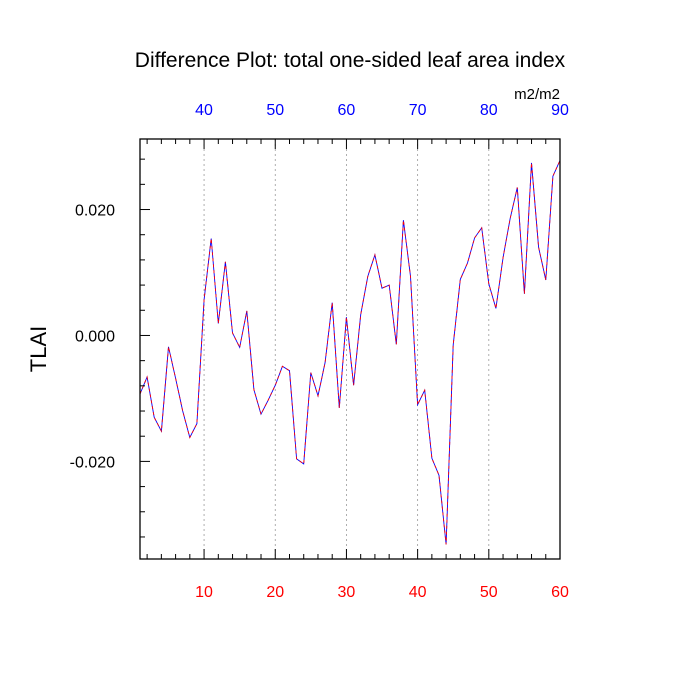  Describe the element at coordinates (92, 462) in the screenshot. I see `y-tick-label: -0.020` at that location.